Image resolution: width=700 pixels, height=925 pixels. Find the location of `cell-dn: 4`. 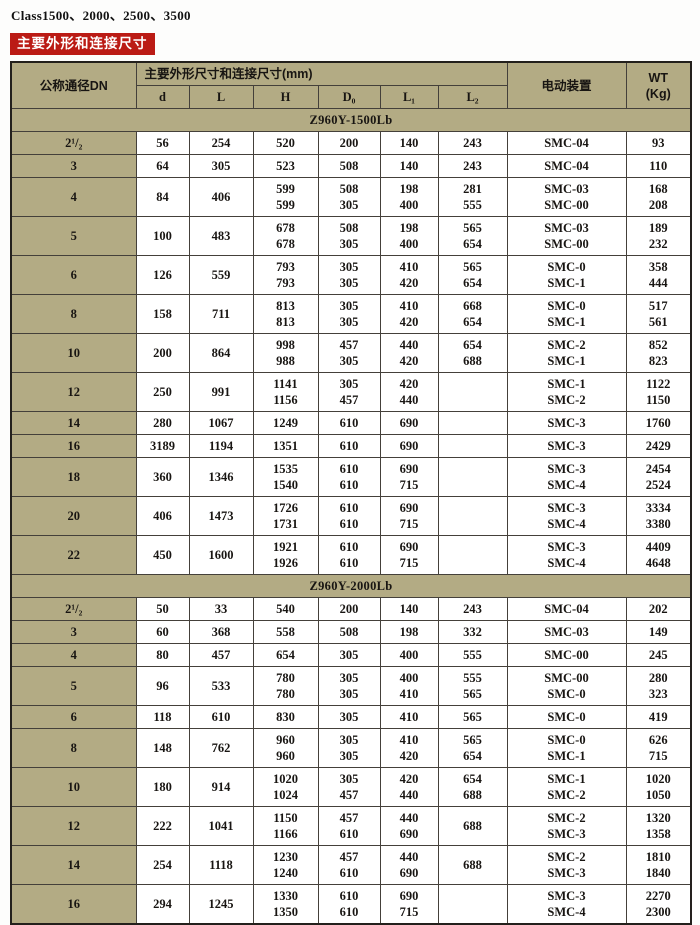

cell-dn: 4 is located at coordinates (73, 197).